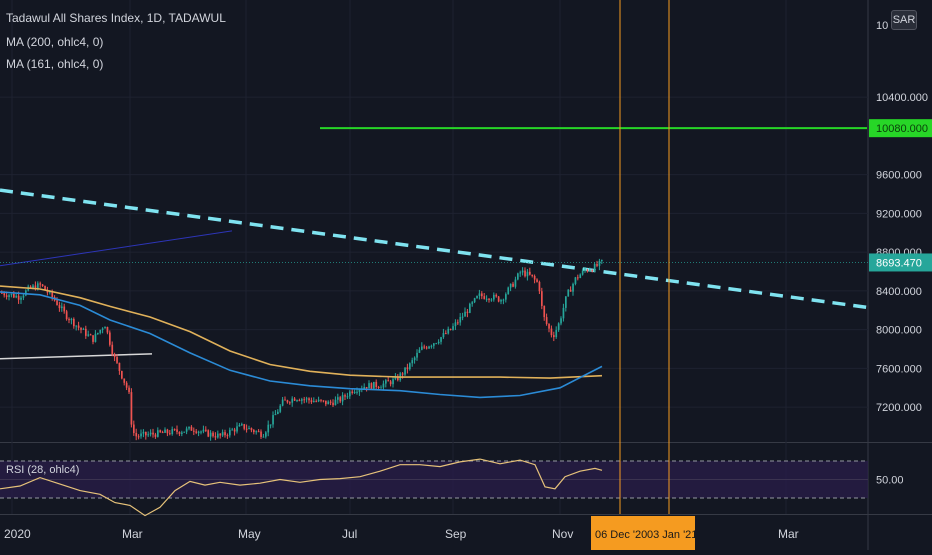 The image size is (932, 555). Describe the element at coordinates (899, 369) in the screenshot. I see `price-tick-label: 7600.000` at that location.